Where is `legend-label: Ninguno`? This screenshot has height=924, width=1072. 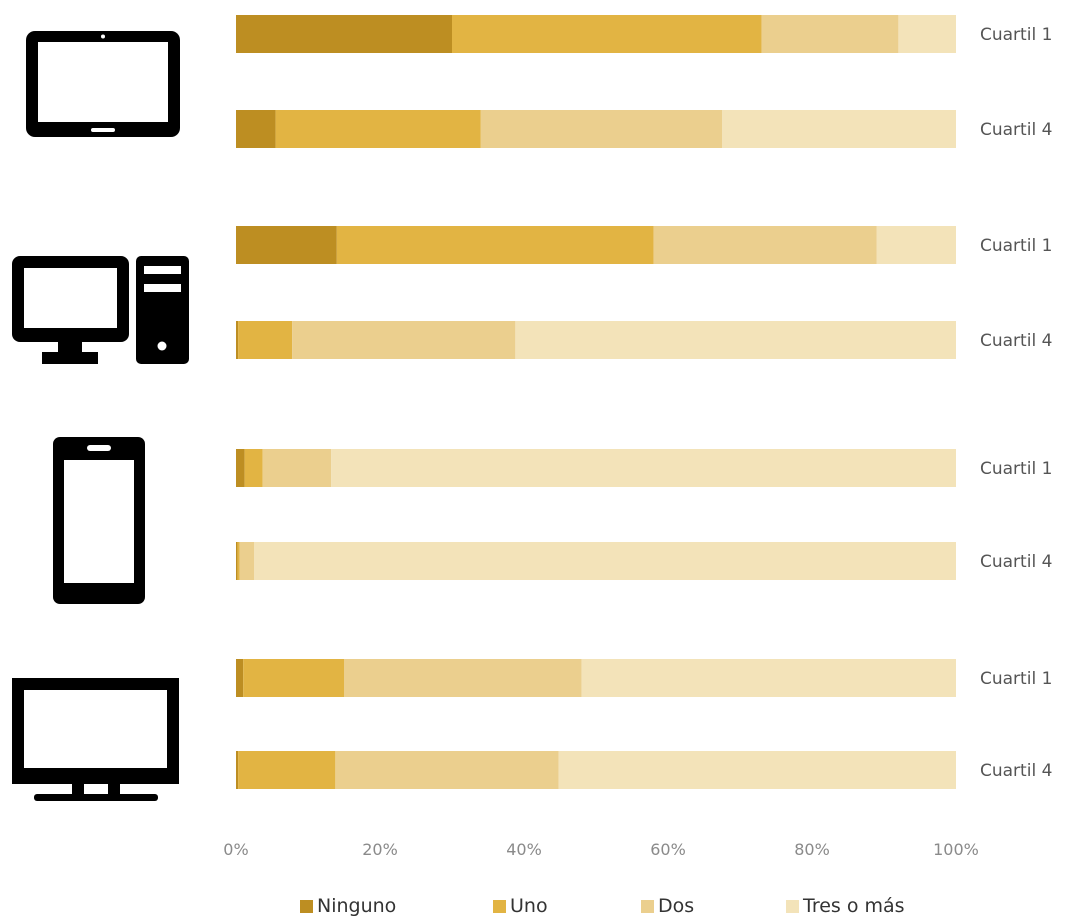
legend-label: Ninguno is located at coordinates (356, 906).